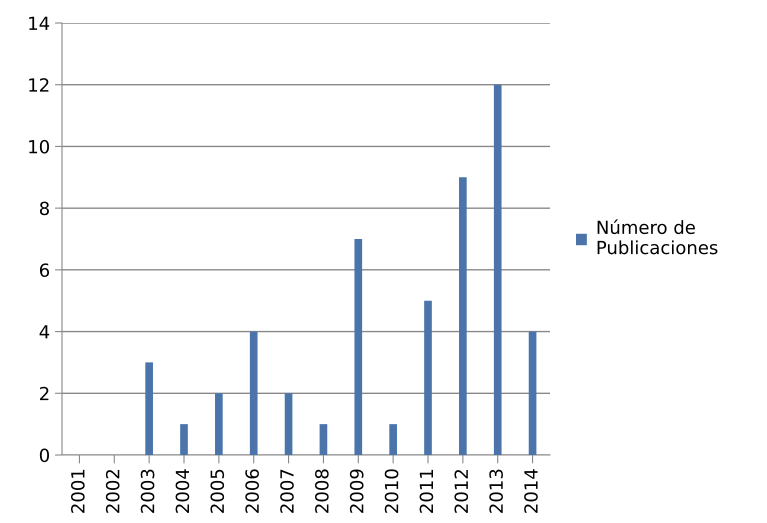  What do you see at coordinates (496, 491) in the screenshot?
I see `x-tick-label: 2013` at bounding box center [496, 491].